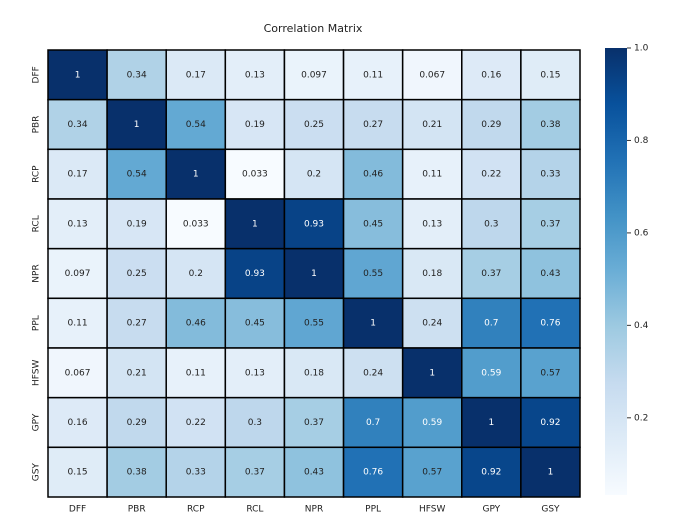 This screenshot has width=673, height=527. I want to click on x-tick-label: PBR, so click(137, 510).